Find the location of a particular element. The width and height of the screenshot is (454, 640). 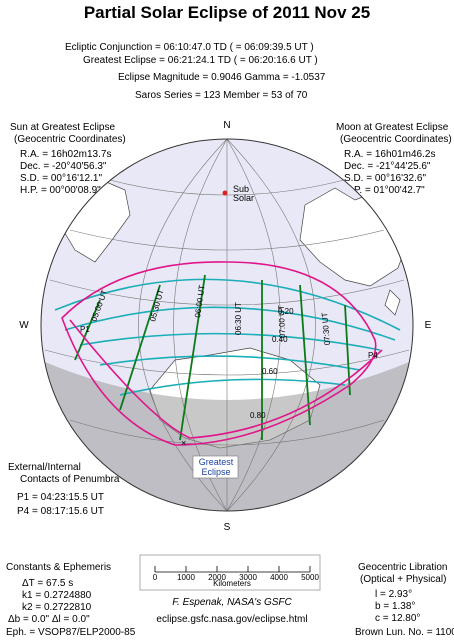

greatest-marker: × is located at coordinates (183, 443).